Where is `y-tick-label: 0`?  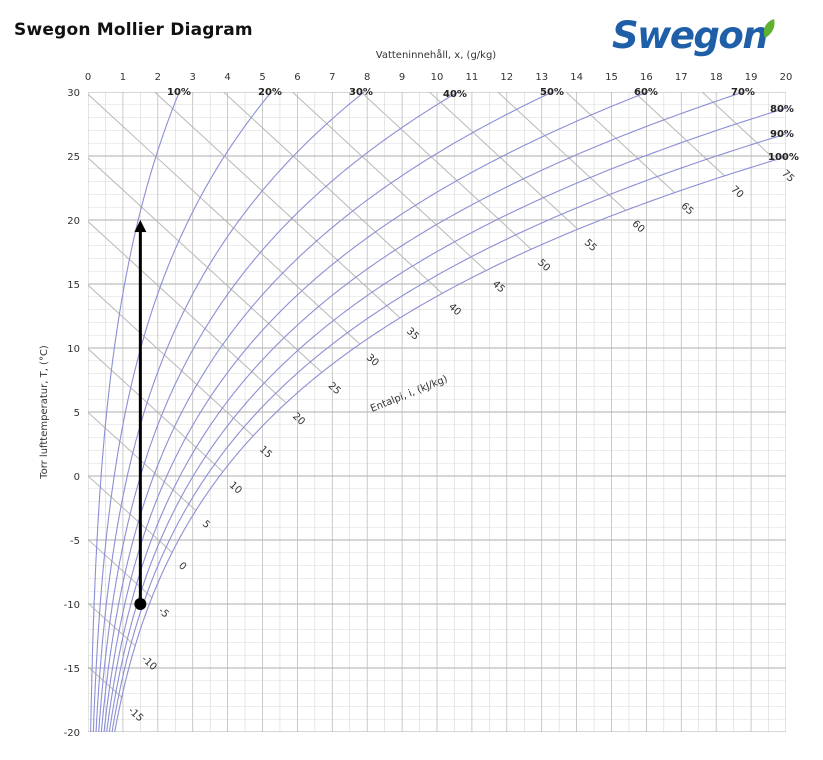
y-tick-label: 0 is located at coordinates (77, 477).